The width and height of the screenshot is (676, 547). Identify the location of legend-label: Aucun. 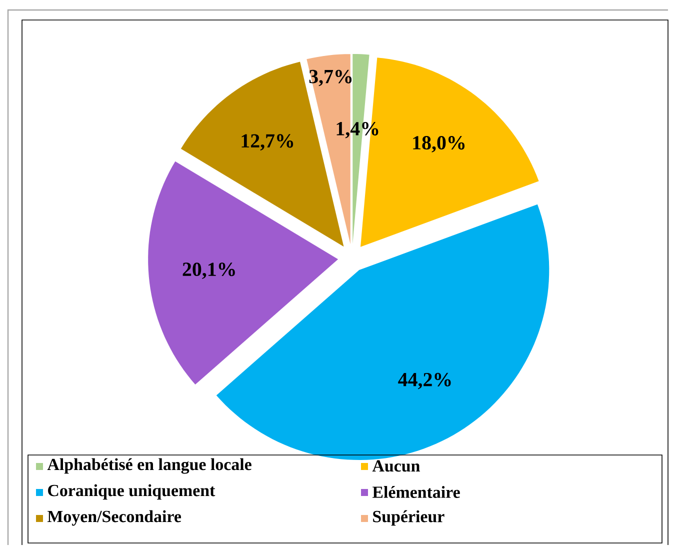
(396, 466).